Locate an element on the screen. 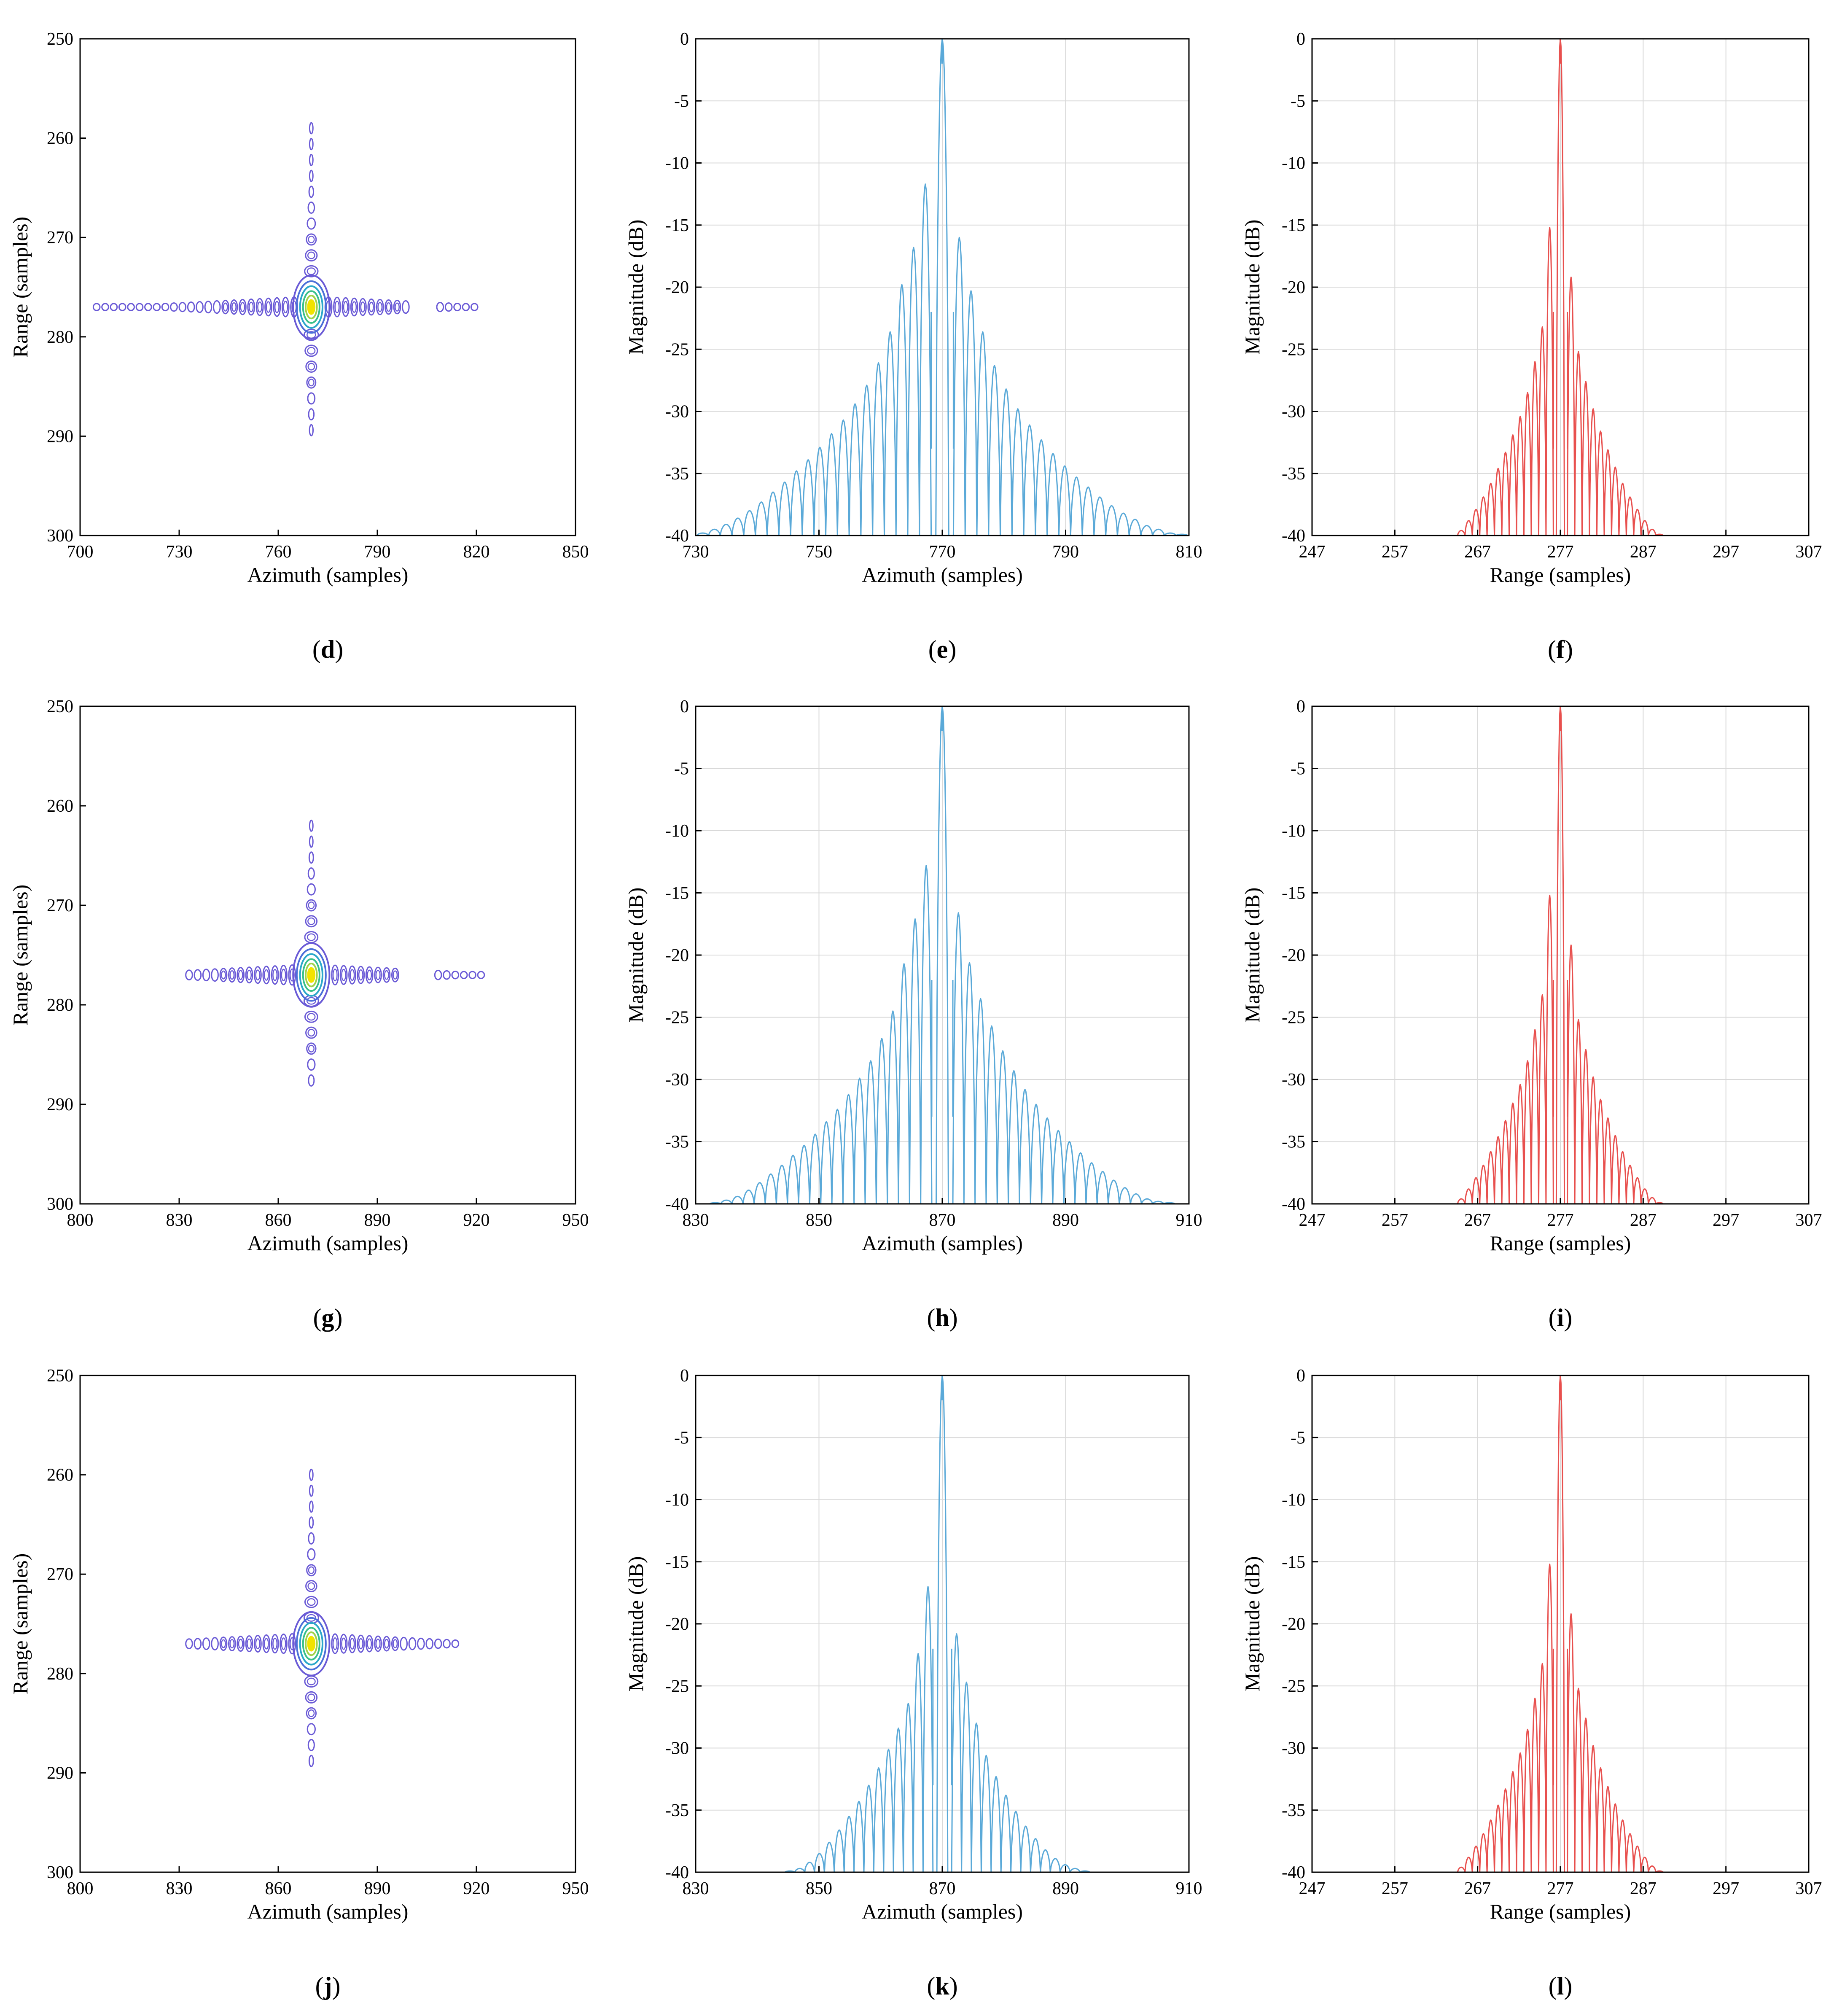  y-tick-label: -15 is located at coordinates (1294, 226).